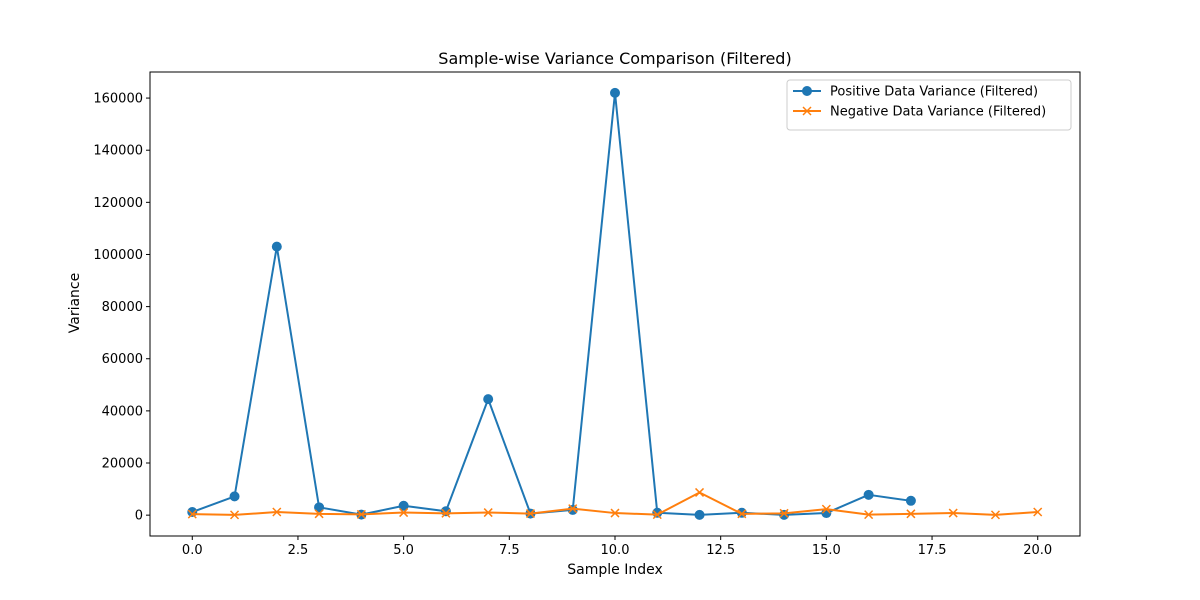 The image size is (1200, 600). I want to click on x-tick-label: 0.0, so click(192, 550).